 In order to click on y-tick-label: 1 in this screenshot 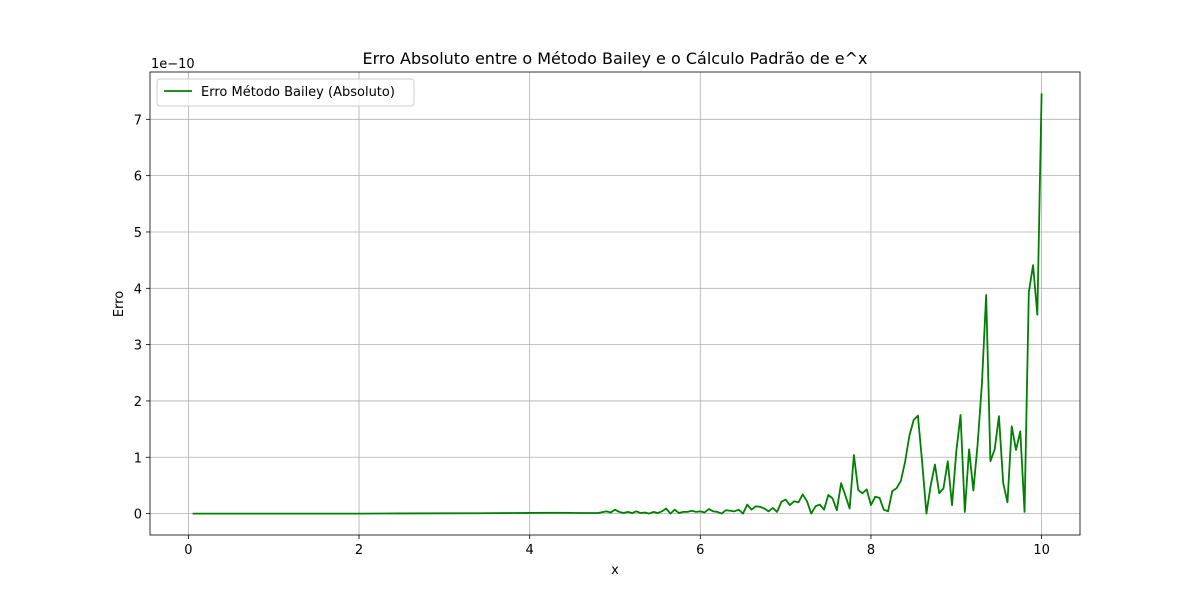, I will do `click(138, 458)`.